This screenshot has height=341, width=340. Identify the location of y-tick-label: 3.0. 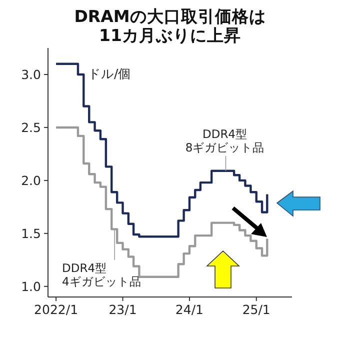
(31, 74).